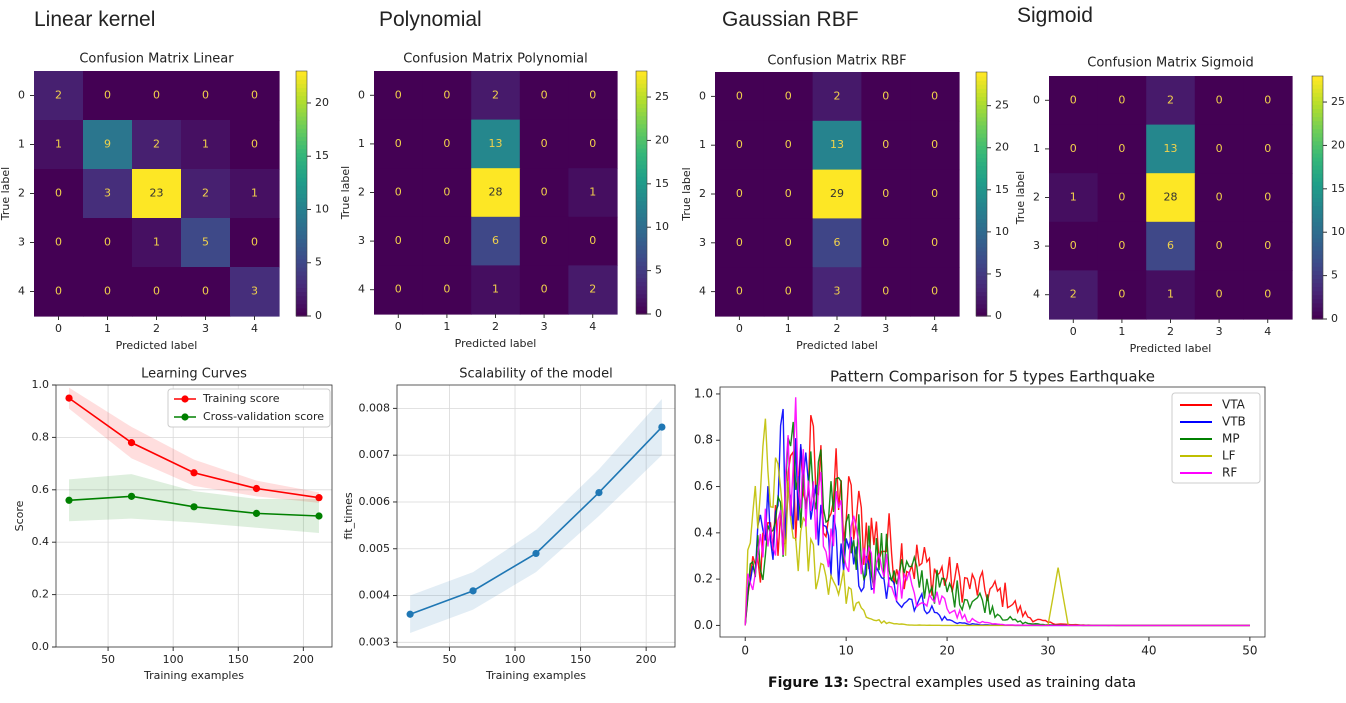 This screenshot has height=703, width=1346. Describe the element at coordinates (703, 532) in the screenshot. I see `y-tick-label: 0.4` at that location.